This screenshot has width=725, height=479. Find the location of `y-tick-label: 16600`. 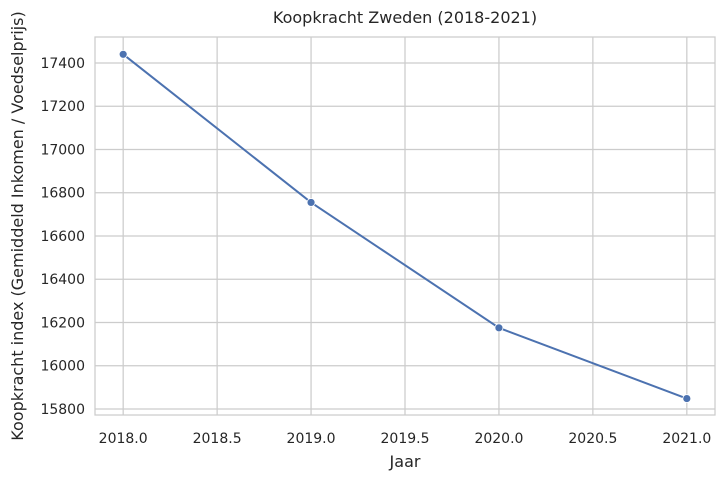

y-tick-label: 16600 is located at coordinates (62, 237).